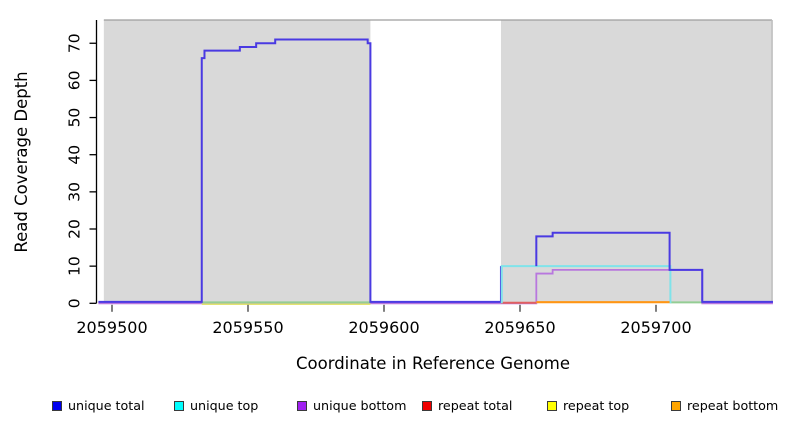 This screenshot has width=792, height=432. Describe the element at coordinates (74, 192) in the screenshot. I see `y-tick-label: 30` at that location.